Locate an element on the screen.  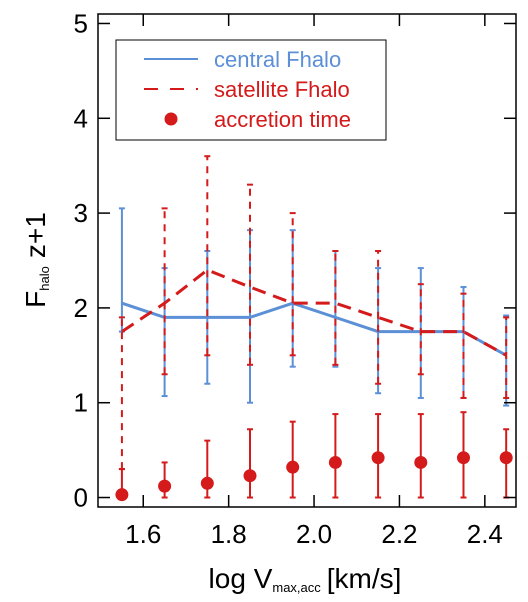
x-tick-label: 1.6 is located at coordinates (143, 534).